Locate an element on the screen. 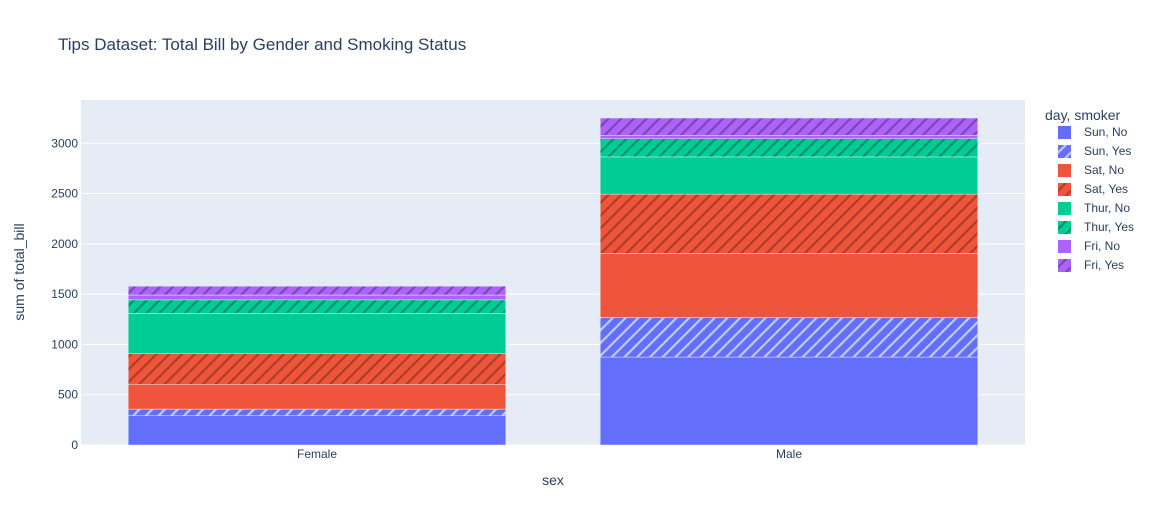 The height and width of the screenshot is (525, 1158). legend-label: Thur, Yes is located at coordinates (1109, 227).